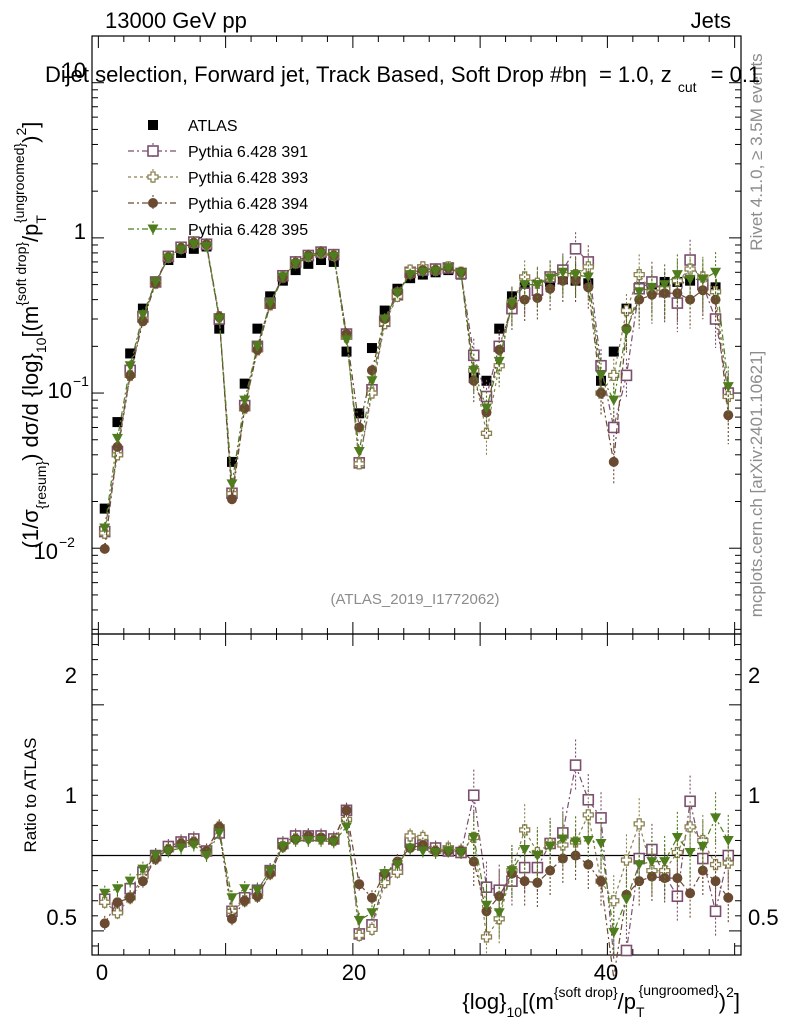  What do you see at coordinates (67, 542) in the screenshot?
I see `main-ytick-exp-1e-2: −2` at bounding box center [67, 542].